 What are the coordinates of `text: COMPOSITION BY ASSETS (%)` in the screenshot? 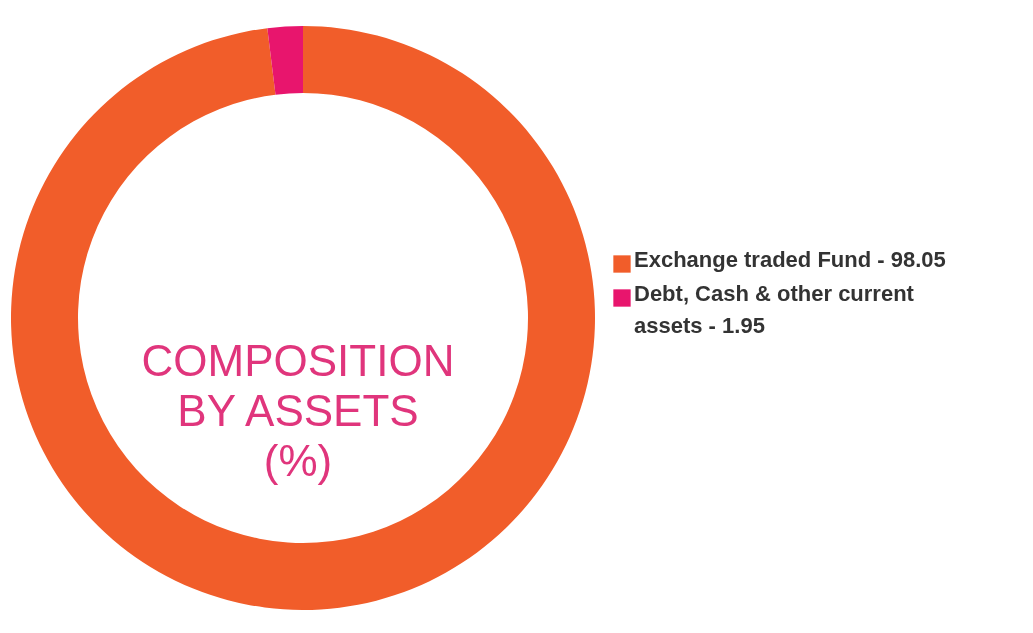 It's located at (298, 410).